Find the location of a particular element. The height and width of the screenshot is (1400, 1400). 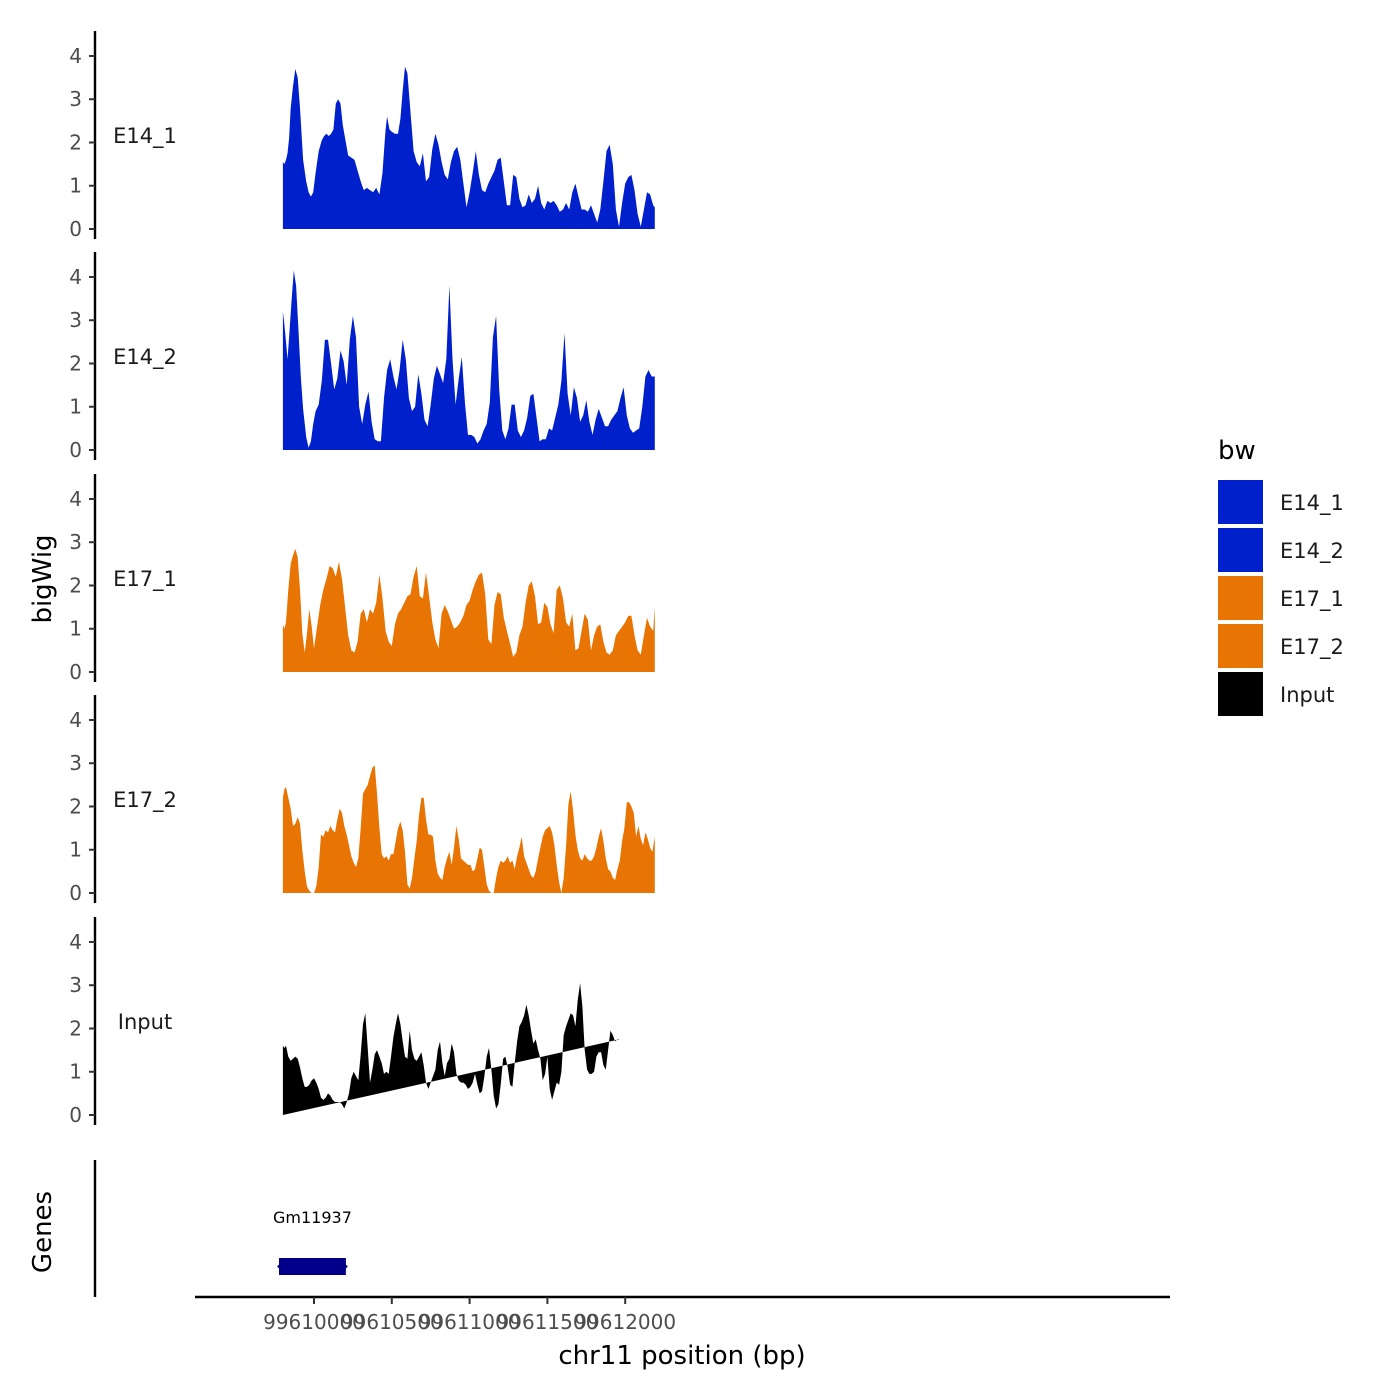

y-tick-label-E17_1-0: 0 is located at coordinates (75, 672).